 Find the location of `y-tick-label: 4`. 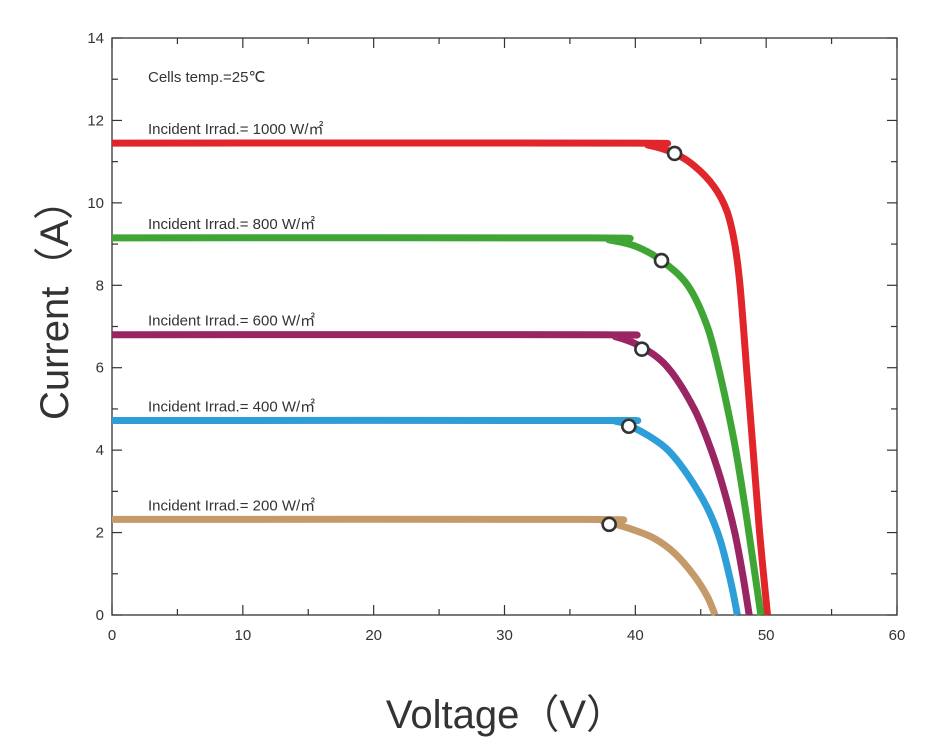

y-tick-label: 4 is located at coordinates (100, 450).